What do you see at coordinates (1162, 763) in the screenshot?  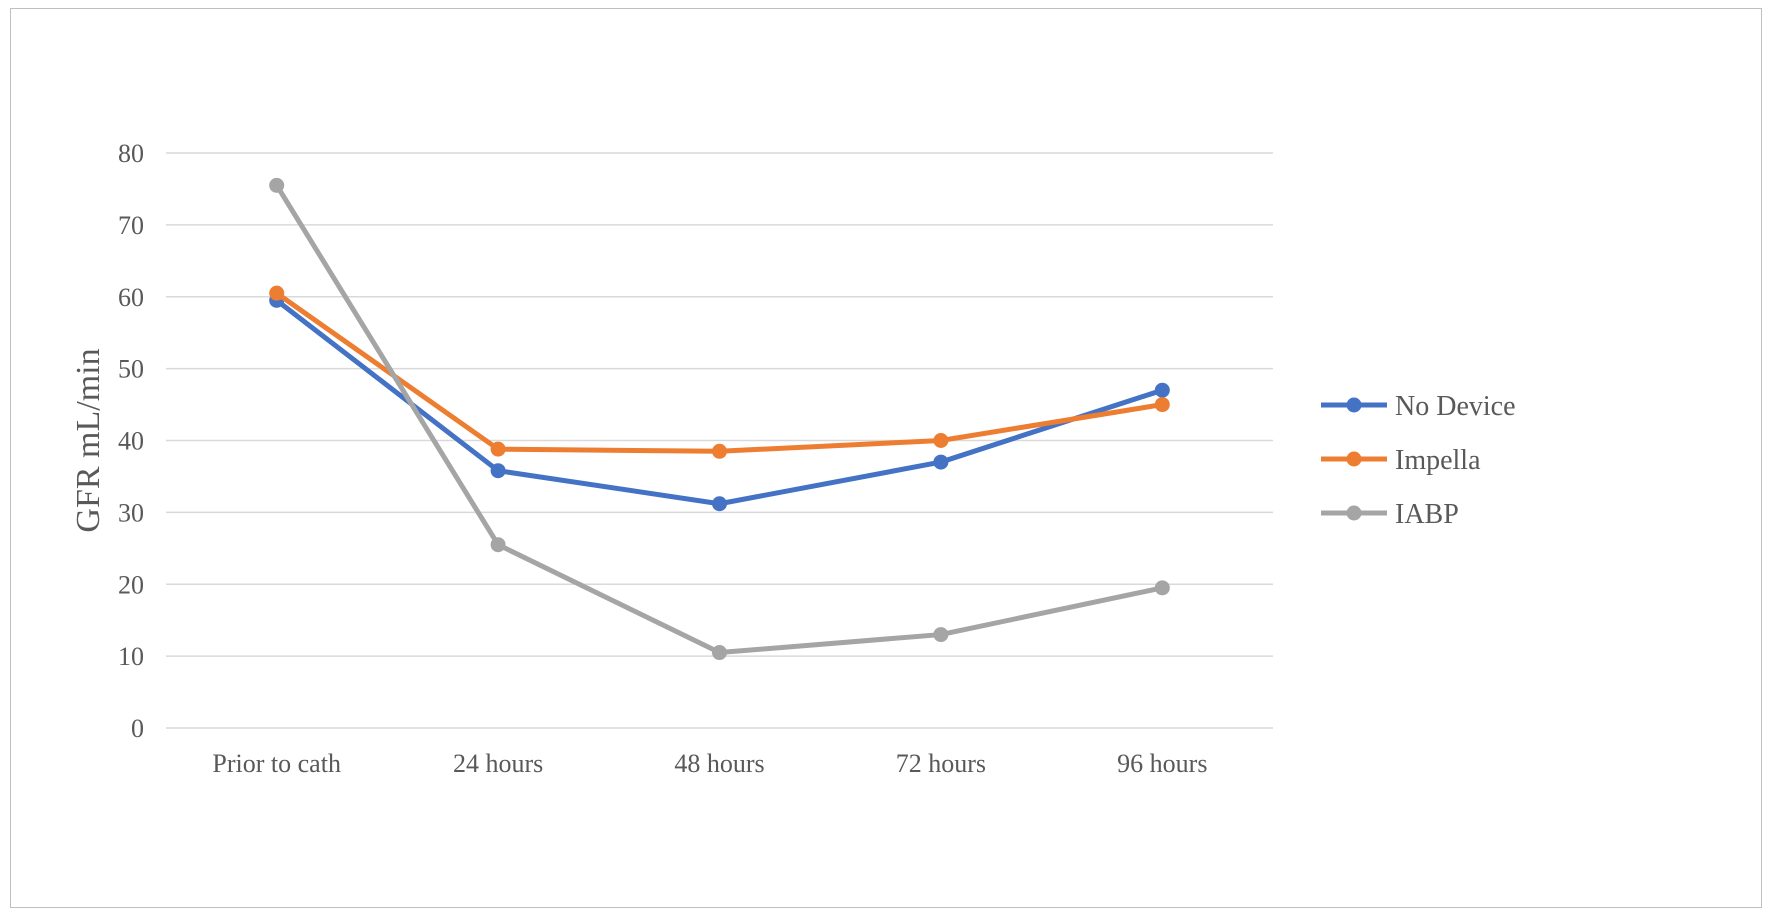 I see `x-tick-label: 96 hours` at bounding box center [1162, 763].